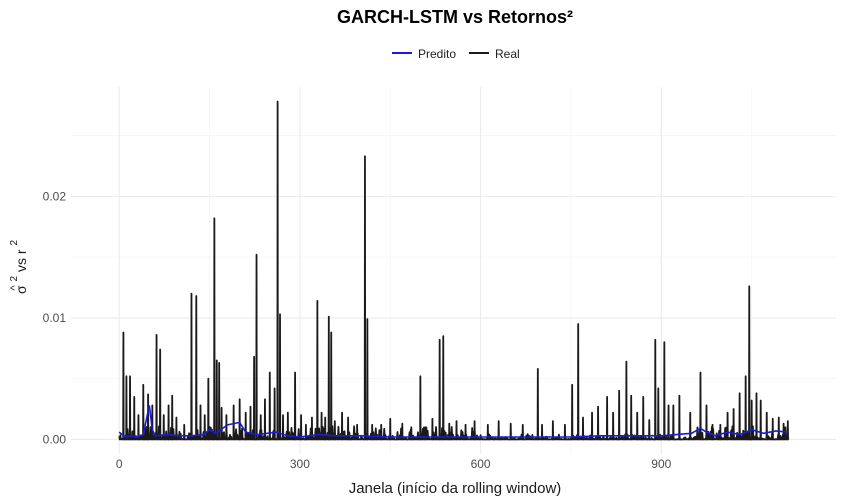  What do you see at coordinates (455, 17) in the screenshot?
I see `chart-title: GARCH-LSTM vs Retornos²` at bounding box center [455, 17].